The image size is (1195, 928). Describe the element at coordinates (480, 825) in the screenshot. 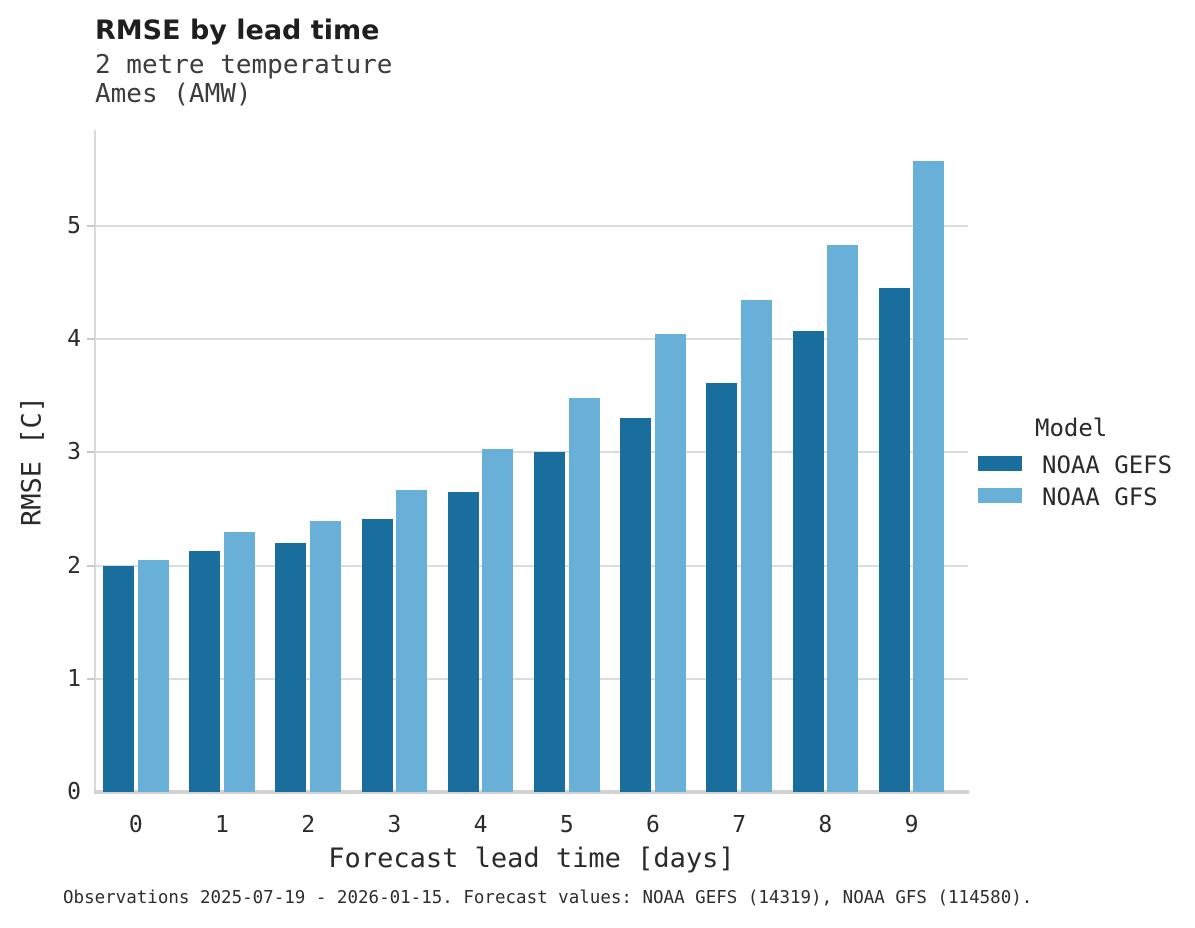

I see `x-tick-label-4: 4` at that location.